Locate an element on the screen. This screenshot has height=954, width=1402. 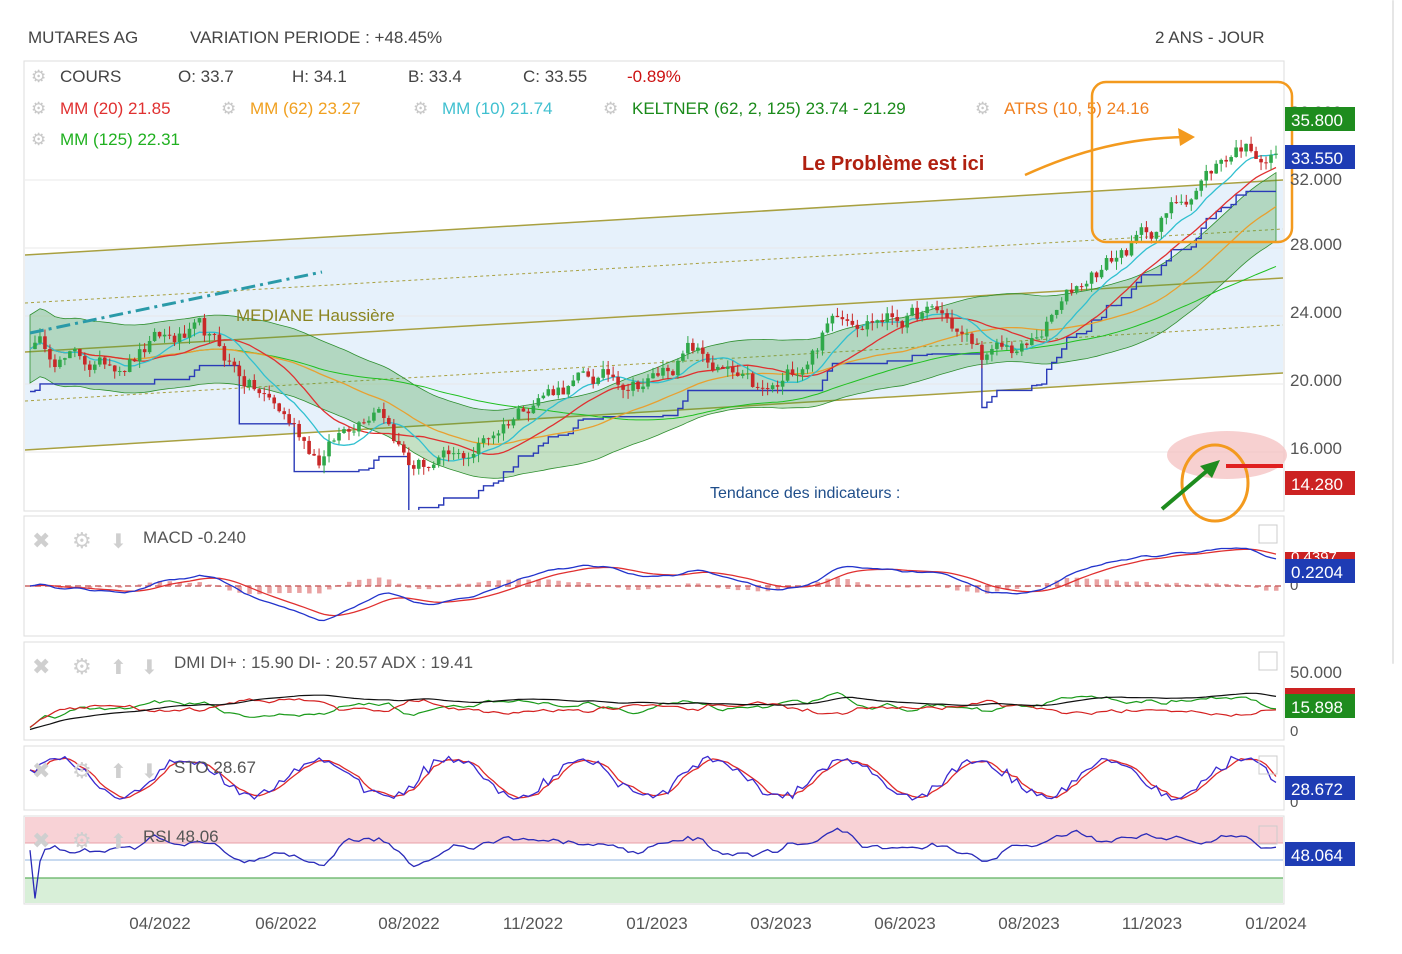
tick-24: 24.000 is located at coordinates (1316, 312).